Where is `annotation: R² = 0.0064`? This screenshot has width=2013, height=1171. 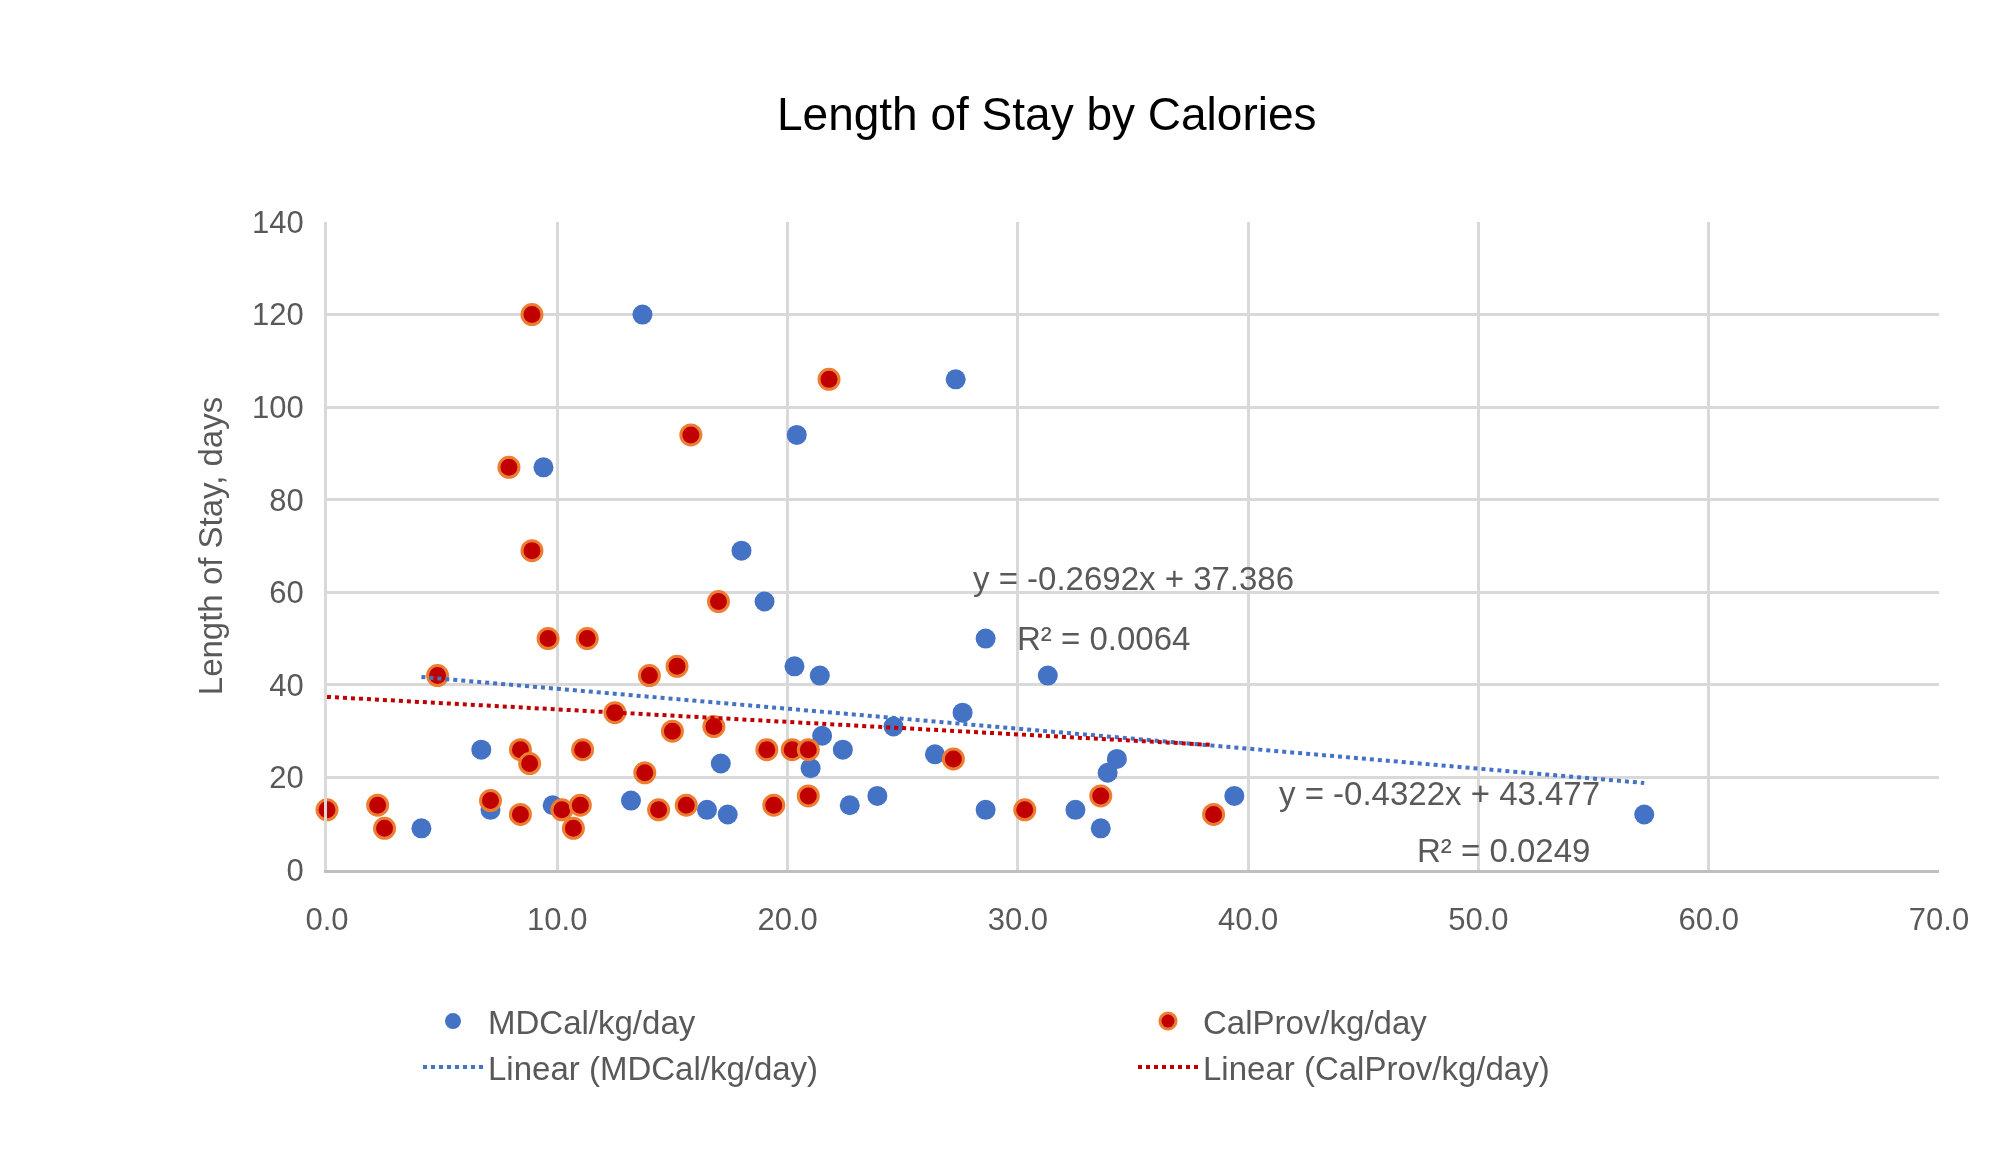 annotation: R² = 0.0064 is located at coordinates (1104, 638).